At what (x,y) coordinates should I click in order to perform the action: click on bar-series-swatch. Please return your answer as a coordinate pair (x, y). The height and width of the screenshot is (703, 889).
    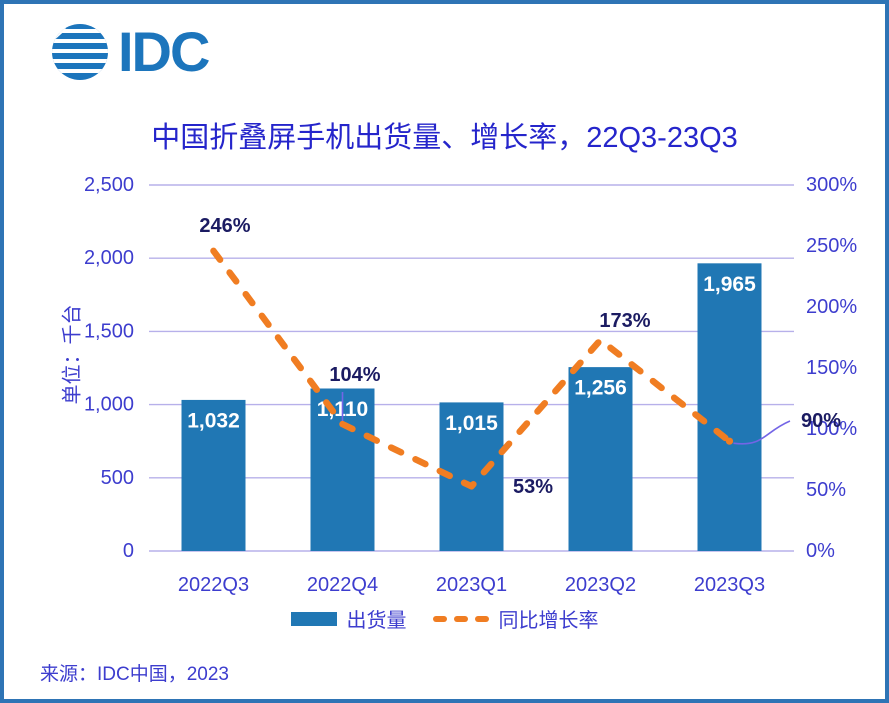
    Looking at the image, I should click on (313, 618).